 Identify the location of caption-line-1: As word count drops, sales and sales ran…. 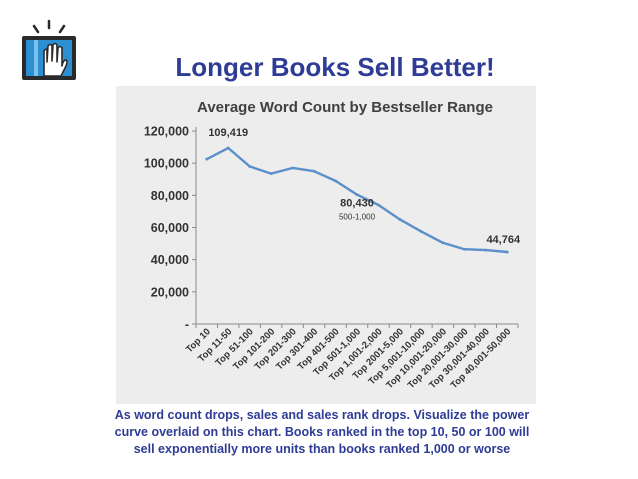
(322, 415).